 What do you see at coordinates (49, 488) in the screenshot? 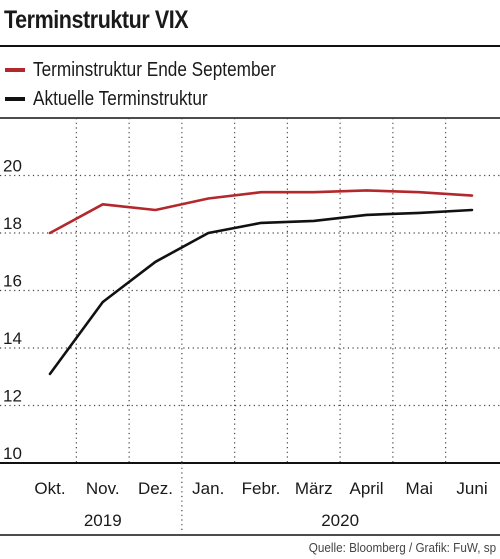
I see `x-tick-label: Okt.` at bounding box center [49, 488].